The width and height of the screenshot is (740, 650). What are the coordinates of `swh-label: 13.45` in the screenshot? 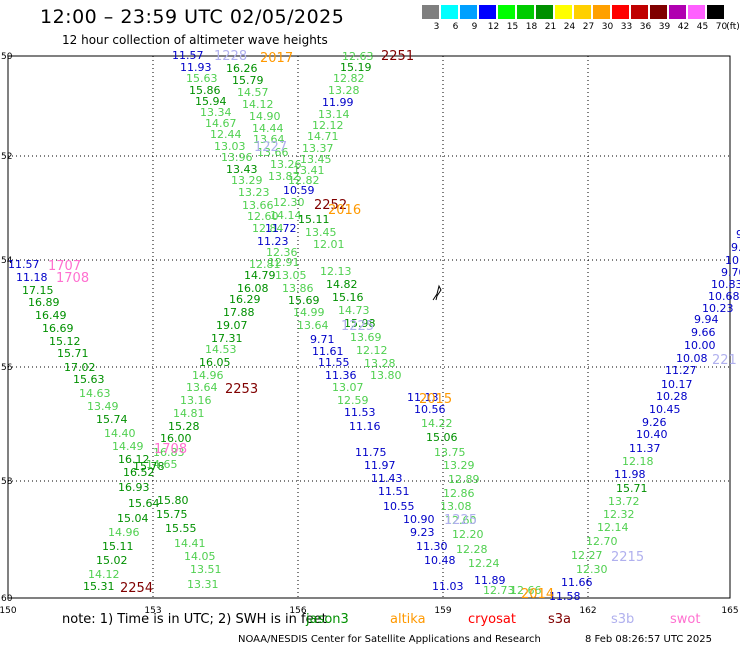 It's located at (321, 232).